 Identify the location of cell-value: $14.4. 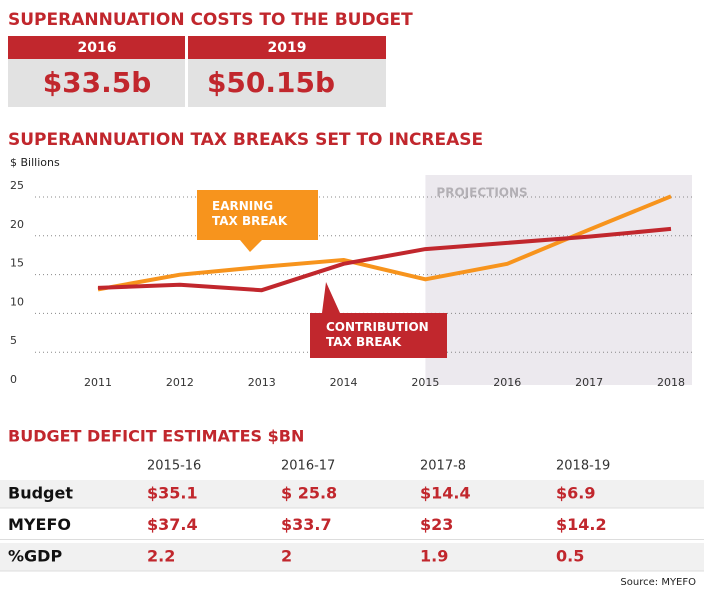
(445, 493).